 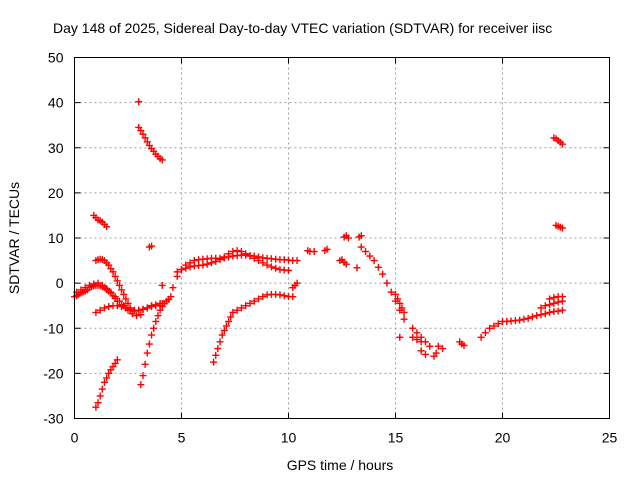 I want to click on series-s32, so click(x=551, y=304).